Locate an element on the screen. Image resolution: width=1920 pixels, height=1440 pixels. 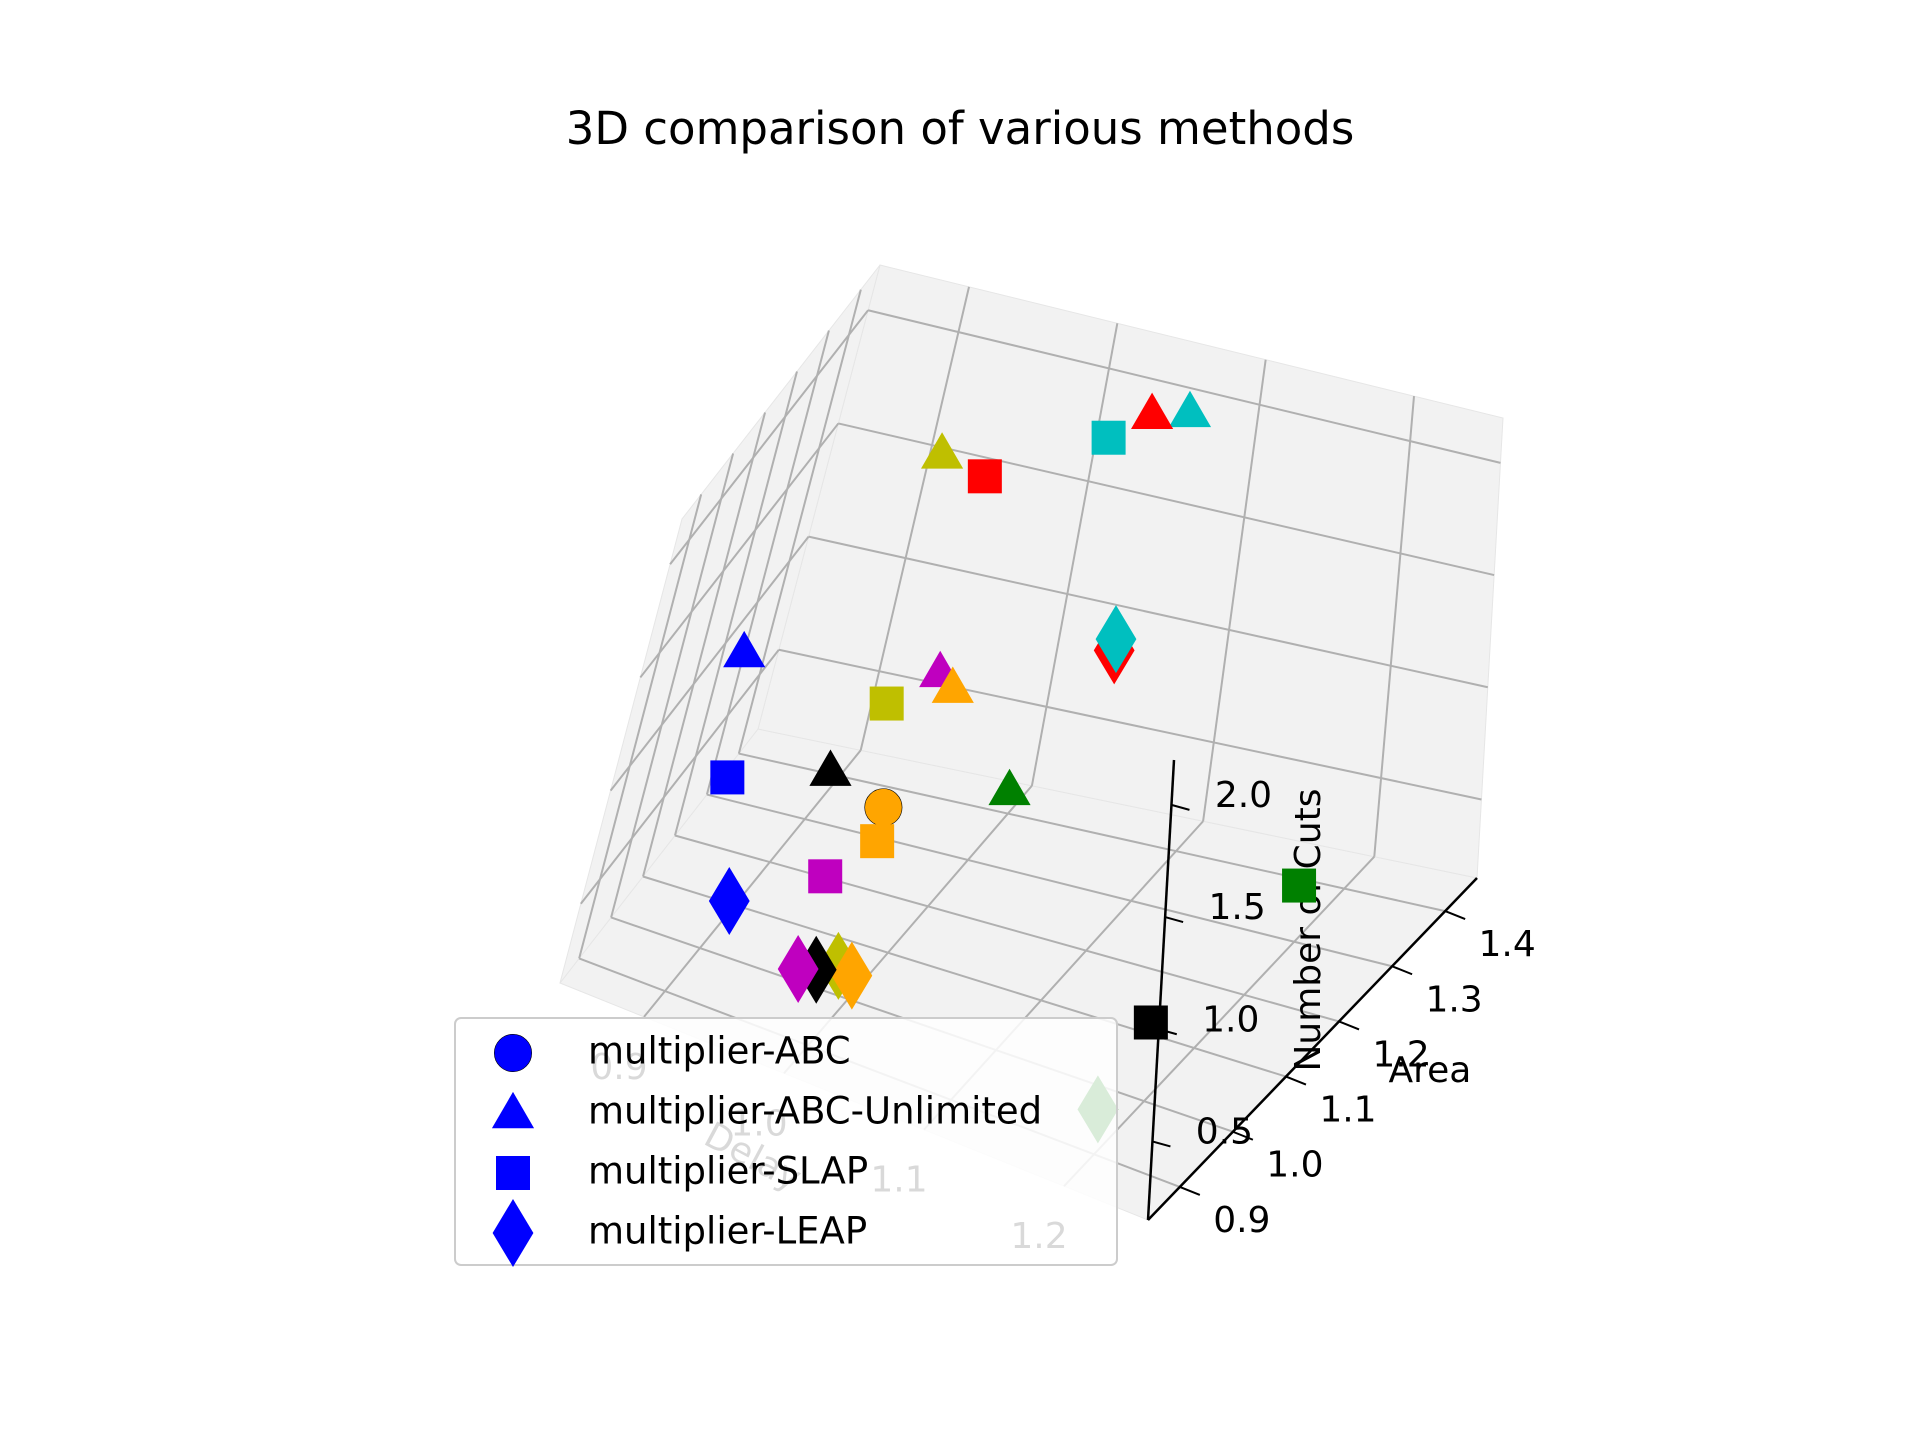
circle-marker is located at coordinates (883, 807).